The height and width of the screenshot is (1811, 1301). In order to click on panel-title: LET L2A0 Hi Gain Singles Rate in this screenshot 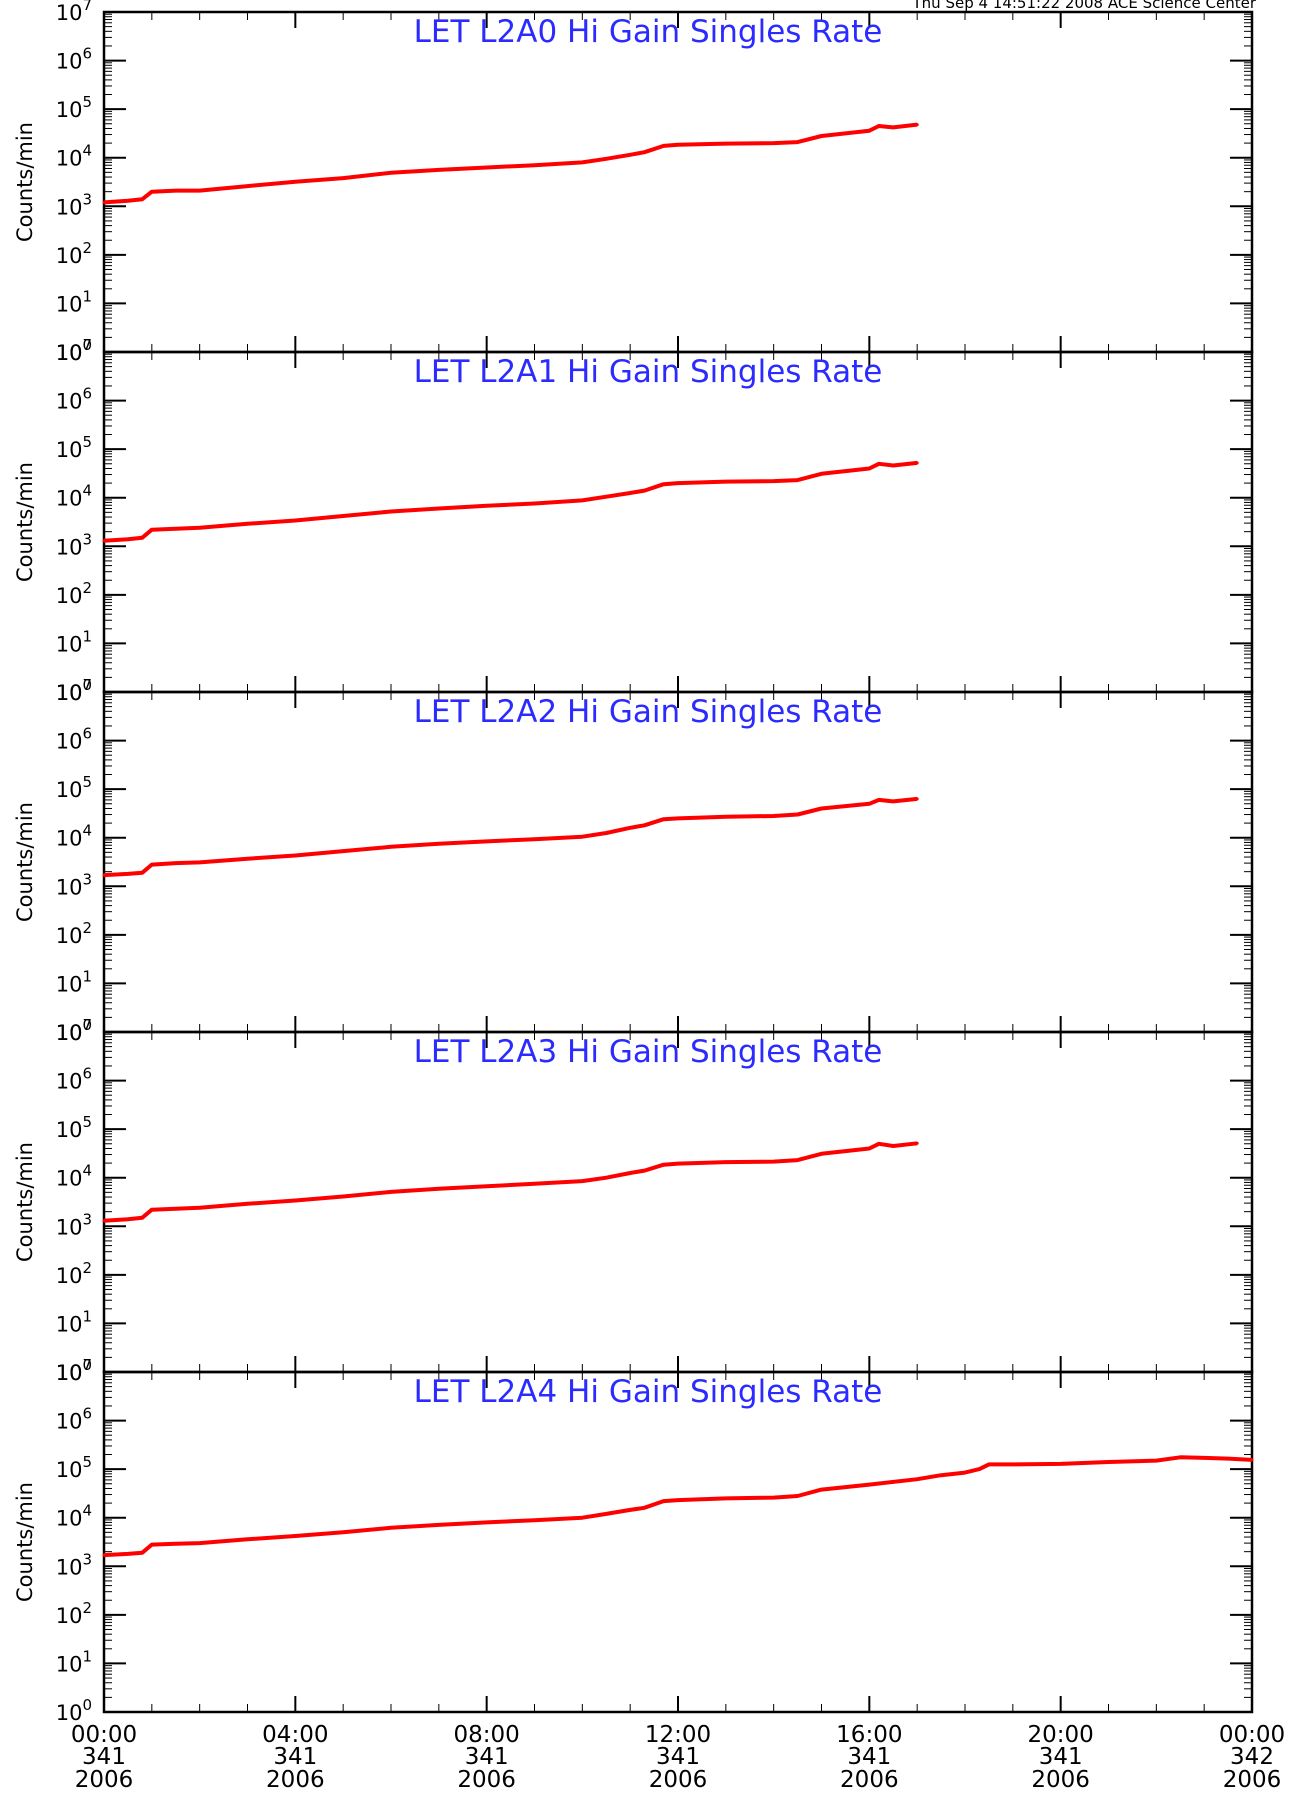, I will do `click(648, 32)`.